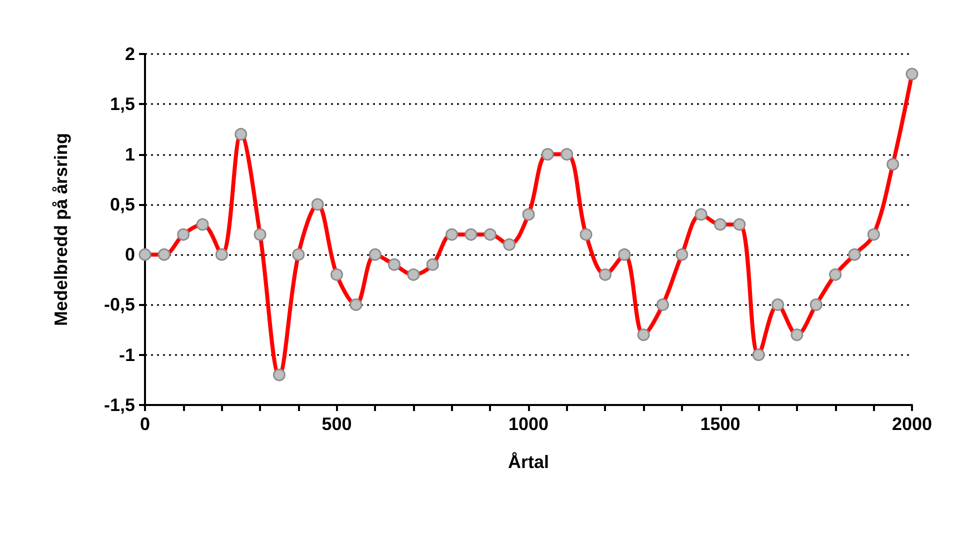 The height and width of the screenshot is (540, 962). Describe the element at coordinates (145, 424) in the screenshot. I see `x-tick-label: 0` at that location.